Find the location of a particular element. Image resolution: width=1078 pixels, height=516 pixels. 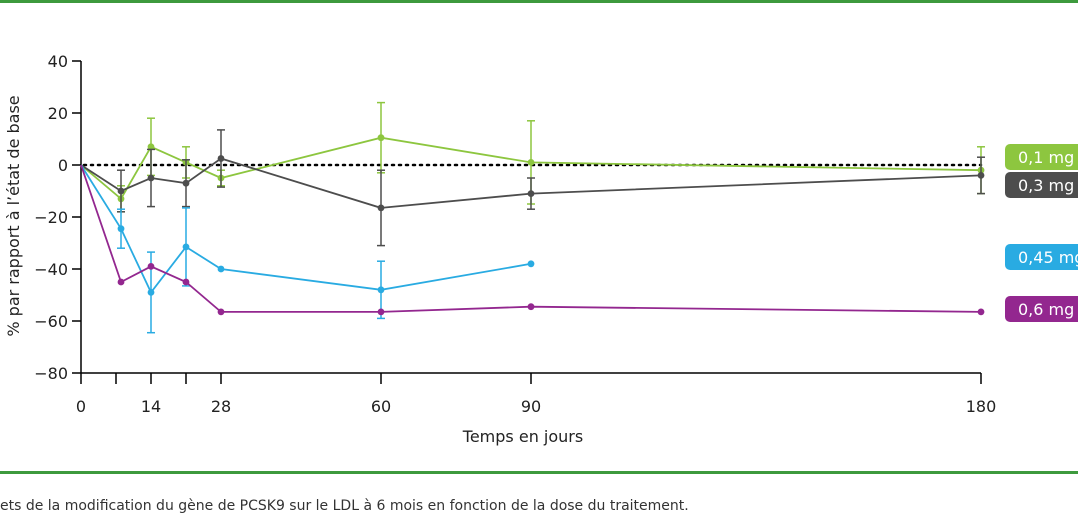

x-tick-label: 180 is located at coordinates (981, 406).